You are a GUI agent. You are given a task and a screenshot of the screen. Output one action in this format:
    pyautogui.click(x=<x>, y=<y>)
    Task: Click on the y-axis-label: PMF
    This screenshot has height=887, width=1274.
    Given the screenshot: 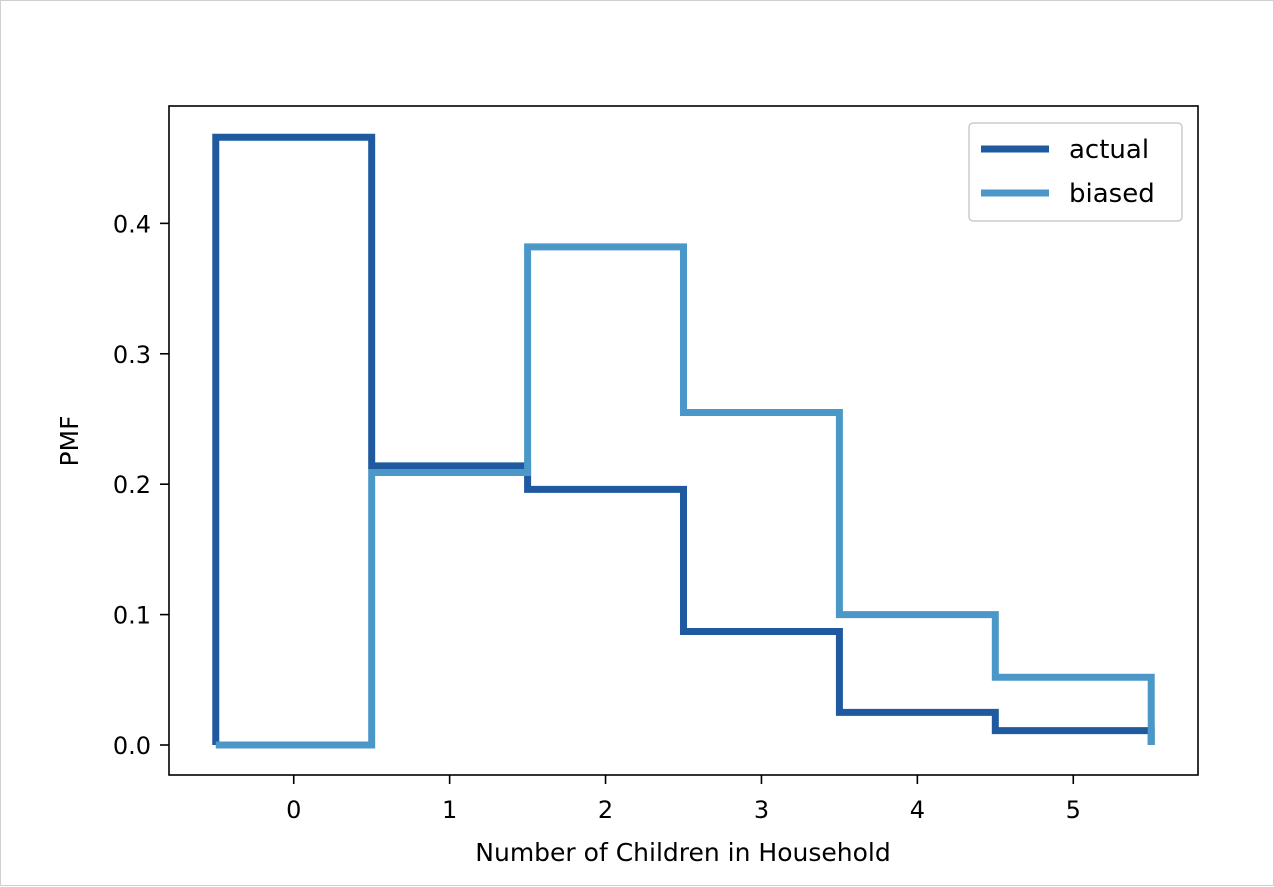 What is the action you would take?
    pyautogui.click(x=69, y=440)
    